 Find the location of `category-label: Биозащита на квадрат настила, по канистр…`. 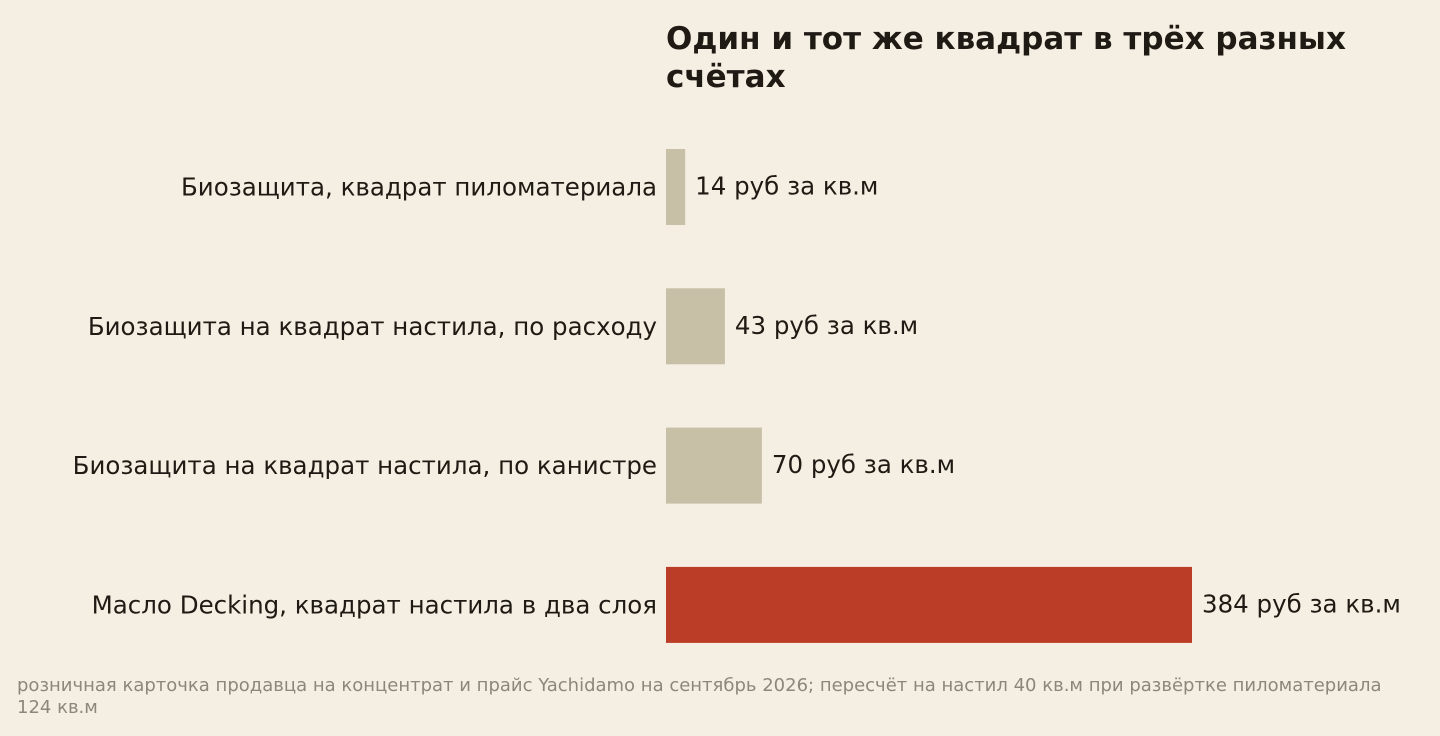

category-label: Биозащита на квадрат настила, по канистр… is located at coordinates (365, 465).